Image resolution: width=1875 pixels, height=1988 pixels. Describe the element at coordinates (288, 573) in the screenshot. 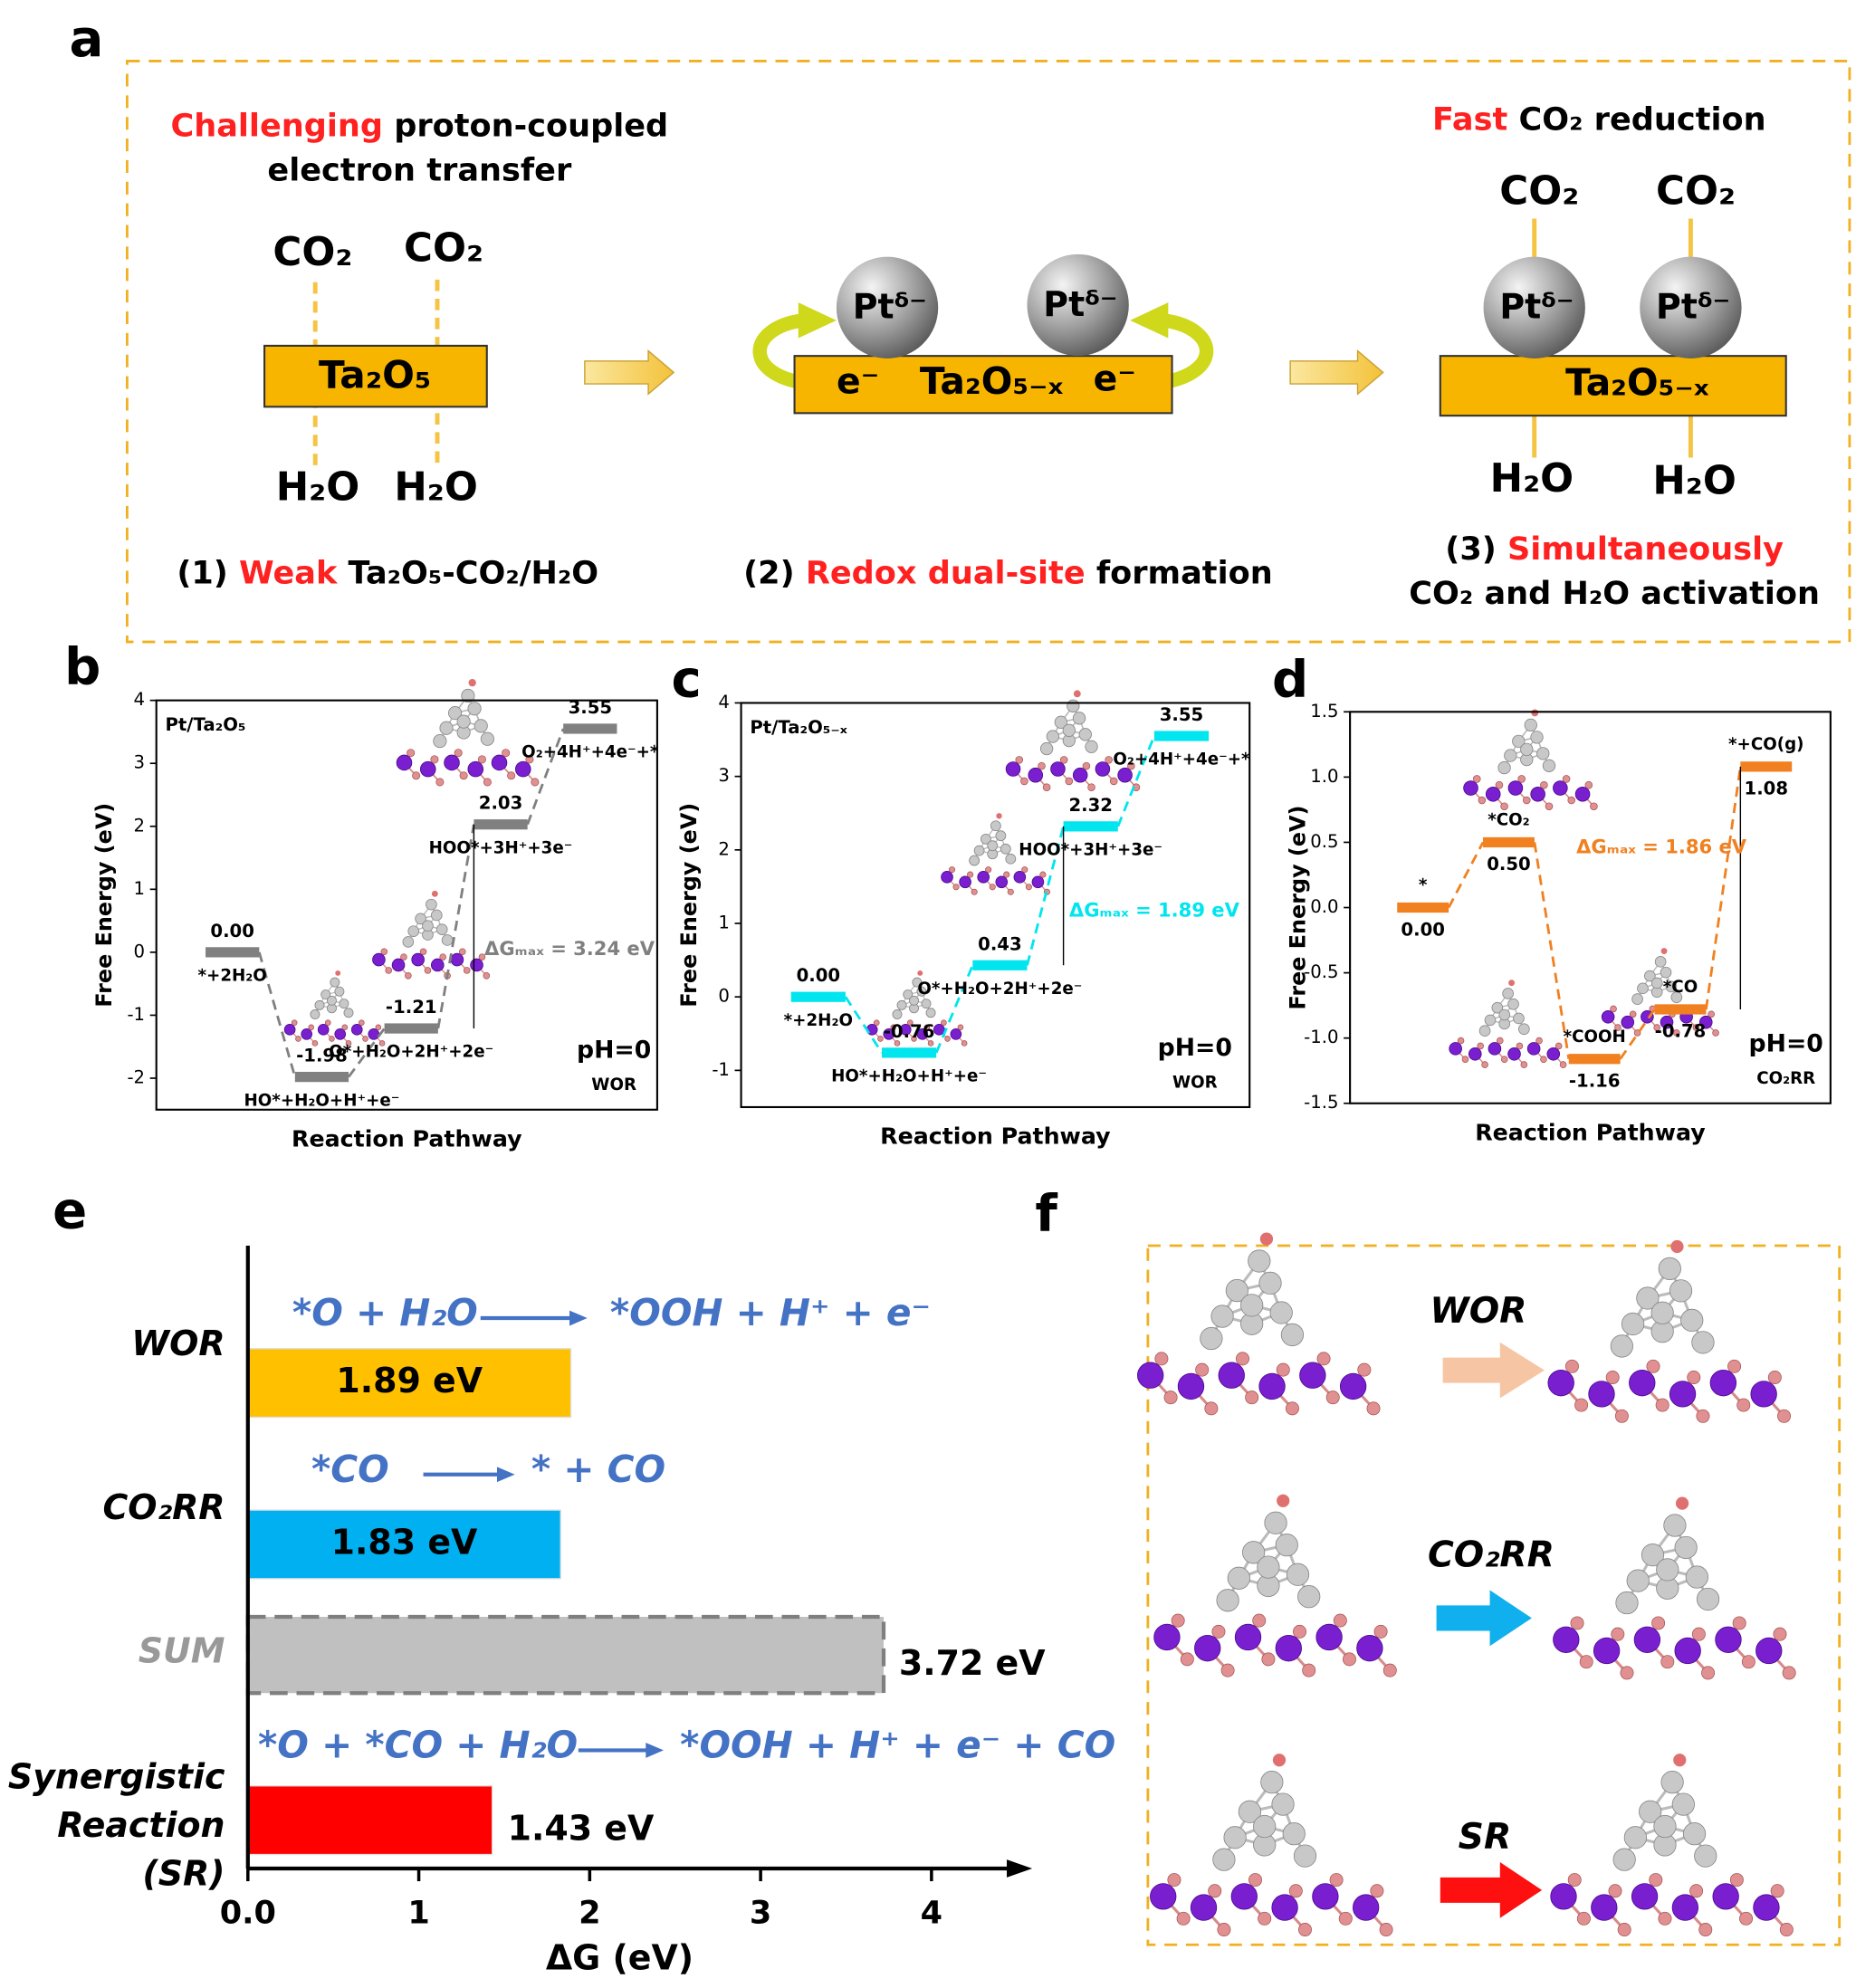

I see `highlight: Weak` at that location.